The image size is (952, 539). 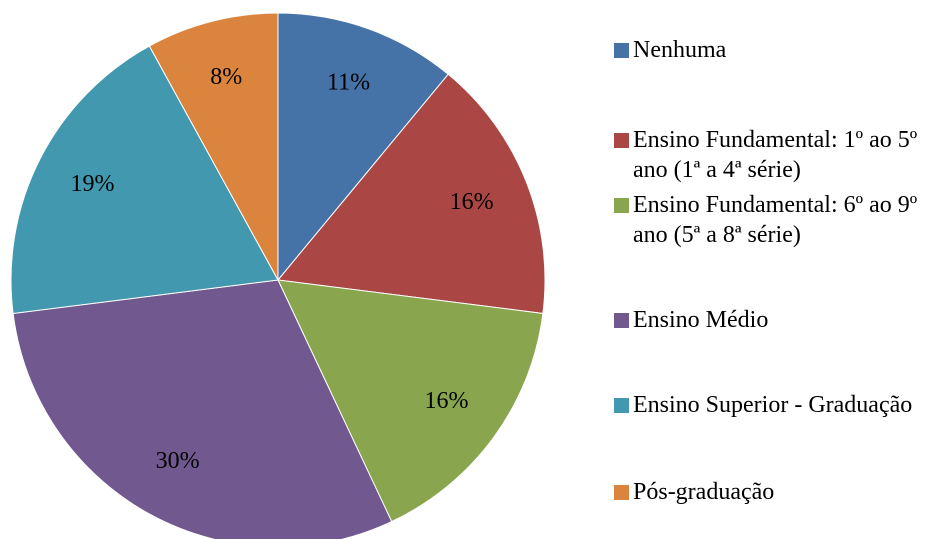 I want to click on legend-label: Ensino Médio, so click(x=701, y=320).